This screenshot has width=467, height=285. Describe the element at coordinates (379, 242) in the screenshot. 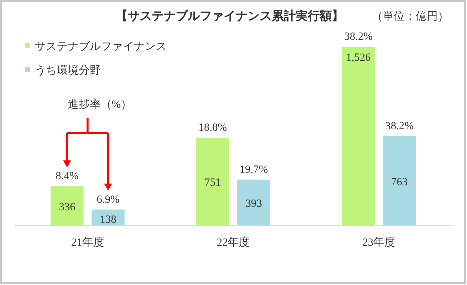

I see `x-tick-label: 23年度` at that location.